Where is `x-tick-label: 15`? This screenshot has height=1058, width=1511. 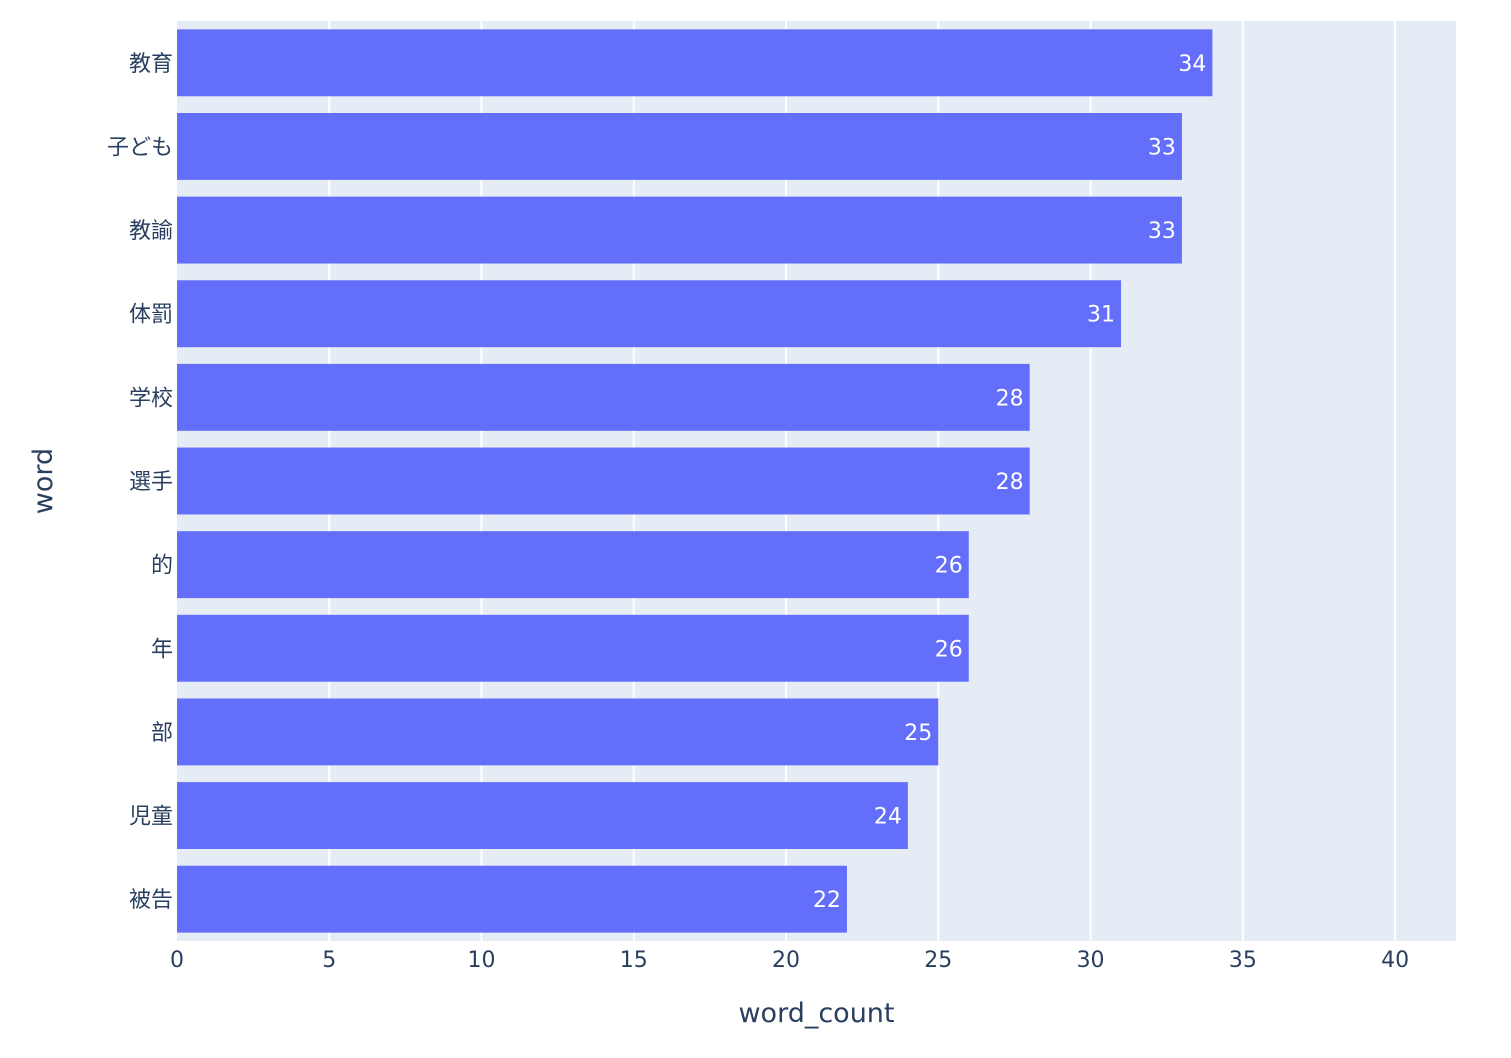 x-tick-label: 15 is located at coordinates (634, 960).